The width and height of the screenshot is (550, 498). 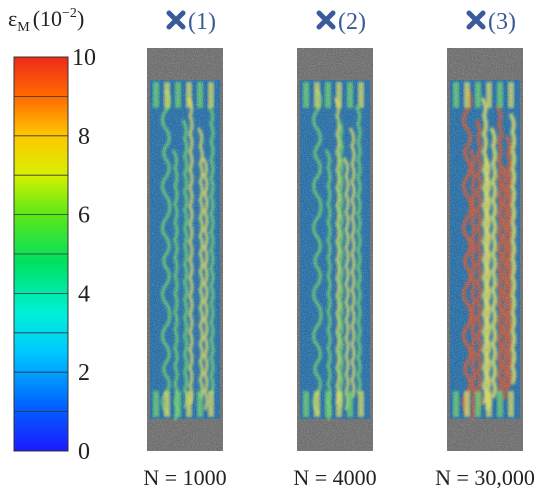 I want to click on specimen-marker: (1), so click(x=191, y=22).